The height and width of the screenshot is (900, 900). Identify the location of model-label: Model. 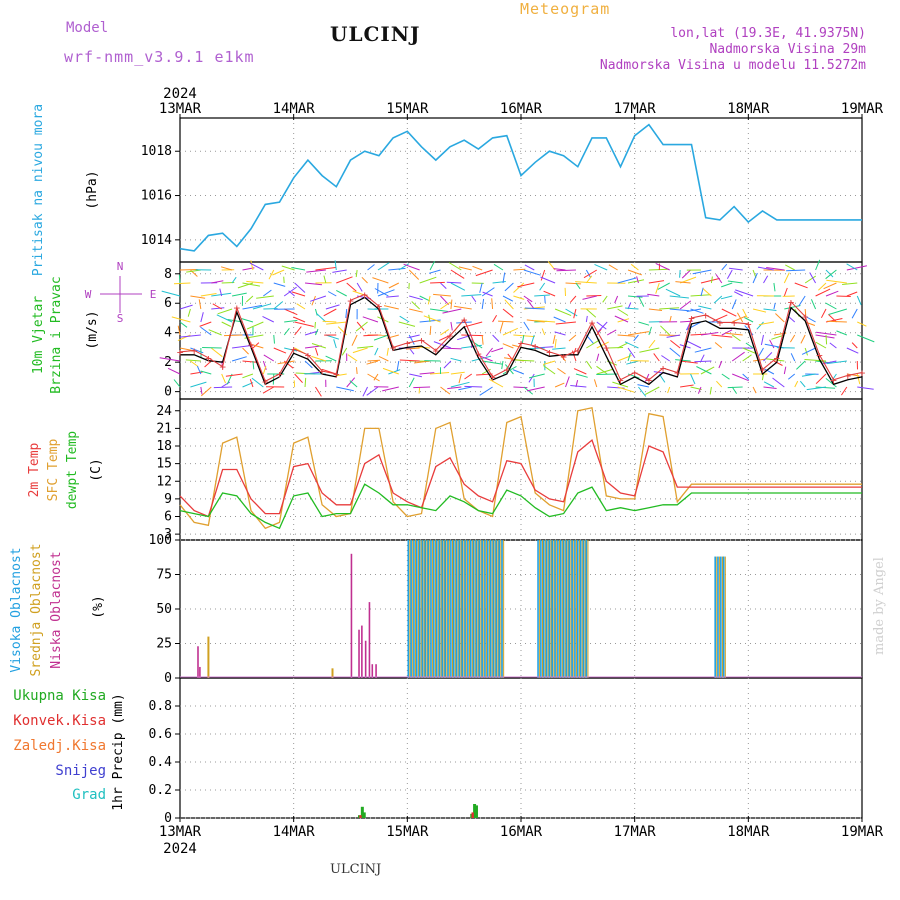
(87, 28).